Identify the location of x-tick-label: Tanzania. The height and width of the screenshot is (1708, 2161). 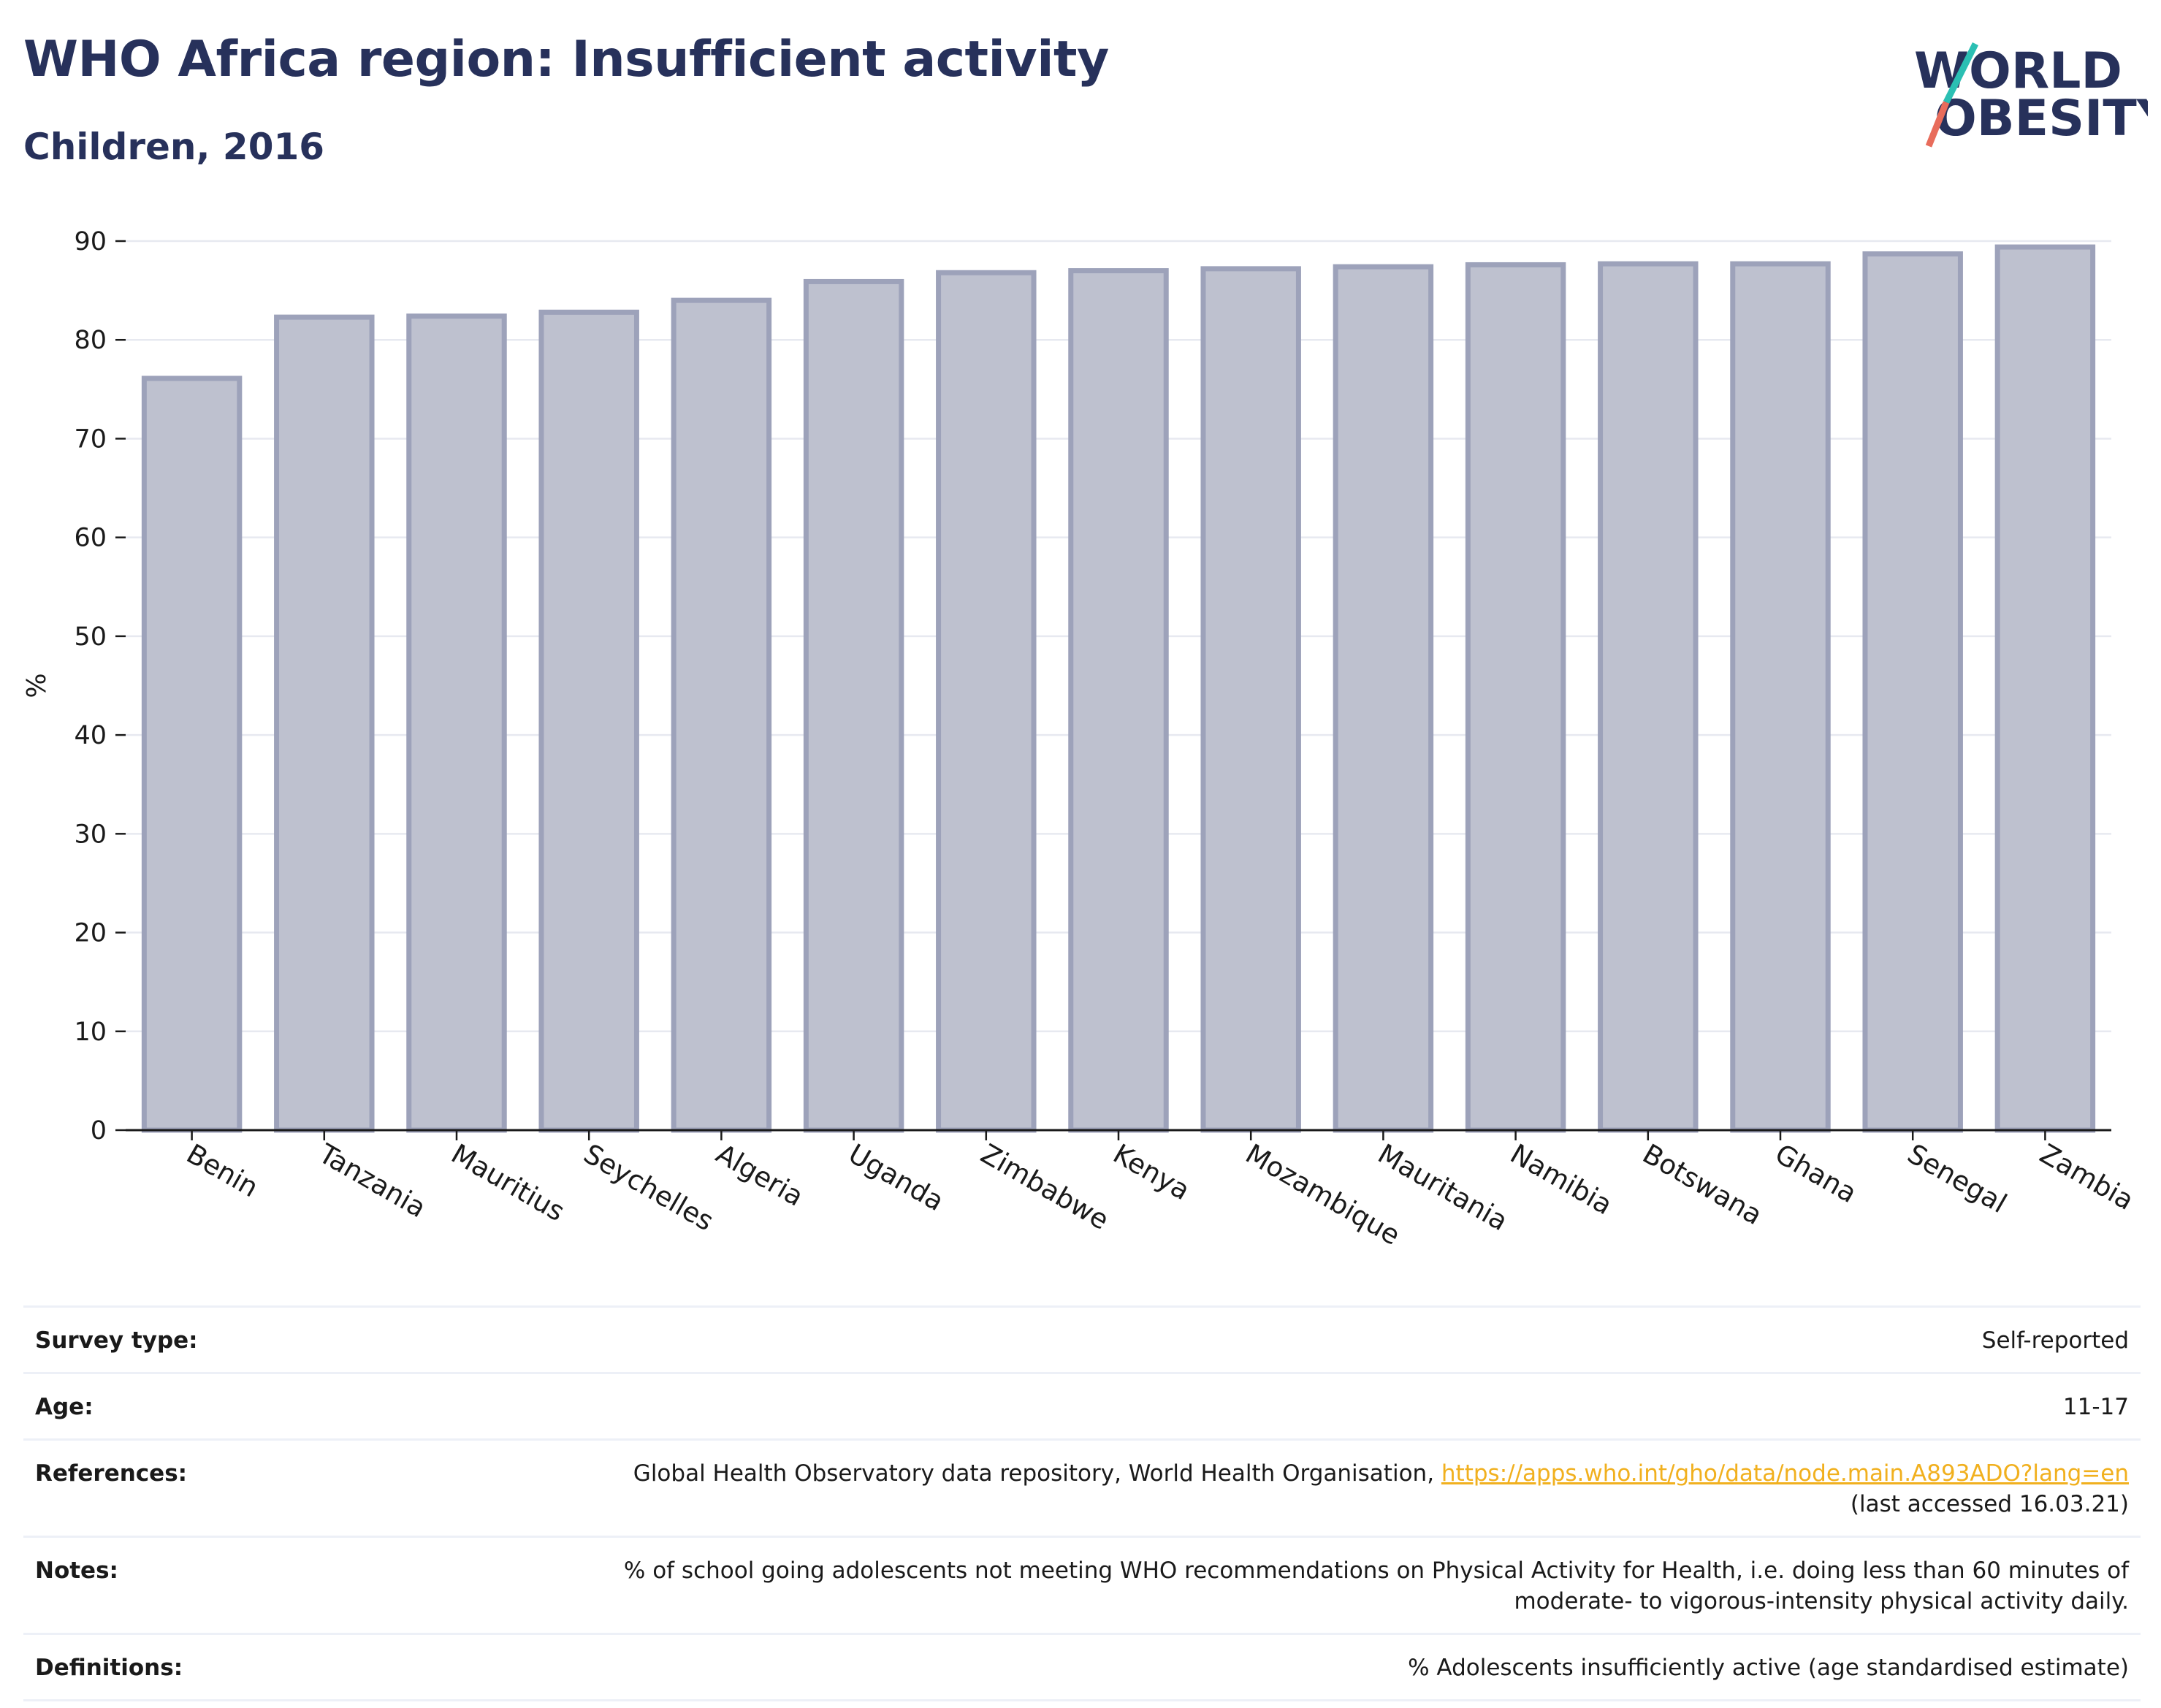
(372, 1180).